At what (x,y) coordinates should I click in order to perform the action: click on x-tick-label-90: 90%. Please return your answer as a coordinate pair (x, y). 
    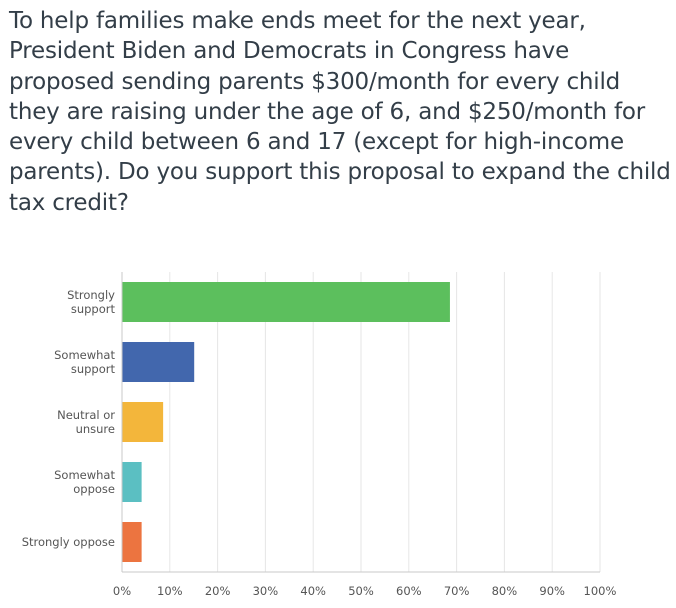
    Looking at the image, I should click on (552, 591).